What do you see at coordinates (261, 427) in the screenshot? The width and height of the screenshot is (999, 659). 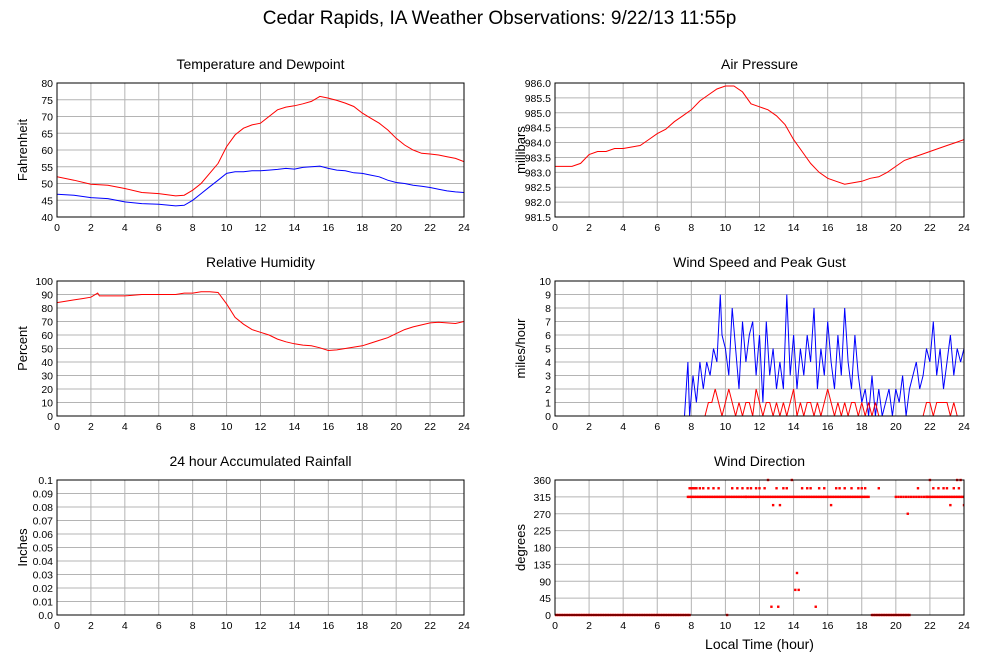 I see `rh-x-tick-label: 12` at bounding box center [261, 427].